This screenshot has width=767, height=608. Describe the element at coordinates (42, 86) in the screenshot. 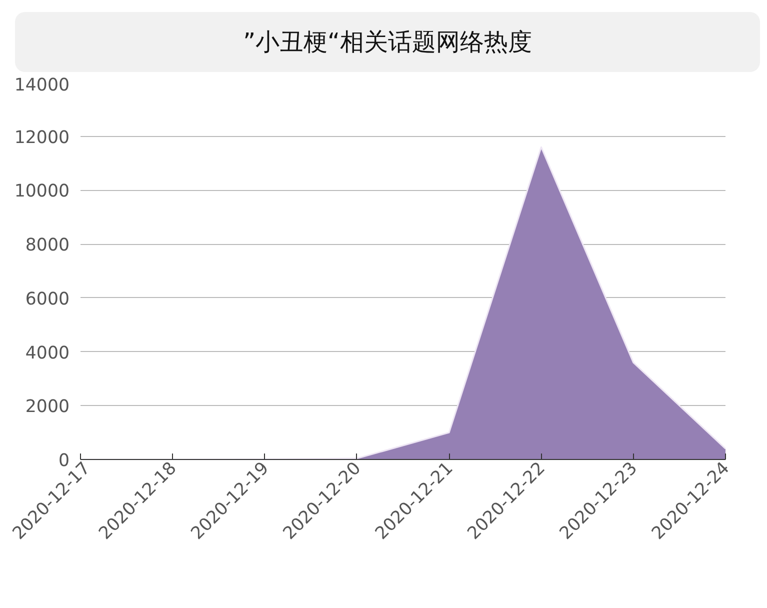

I see `y-tick-label: 14000` at that location.